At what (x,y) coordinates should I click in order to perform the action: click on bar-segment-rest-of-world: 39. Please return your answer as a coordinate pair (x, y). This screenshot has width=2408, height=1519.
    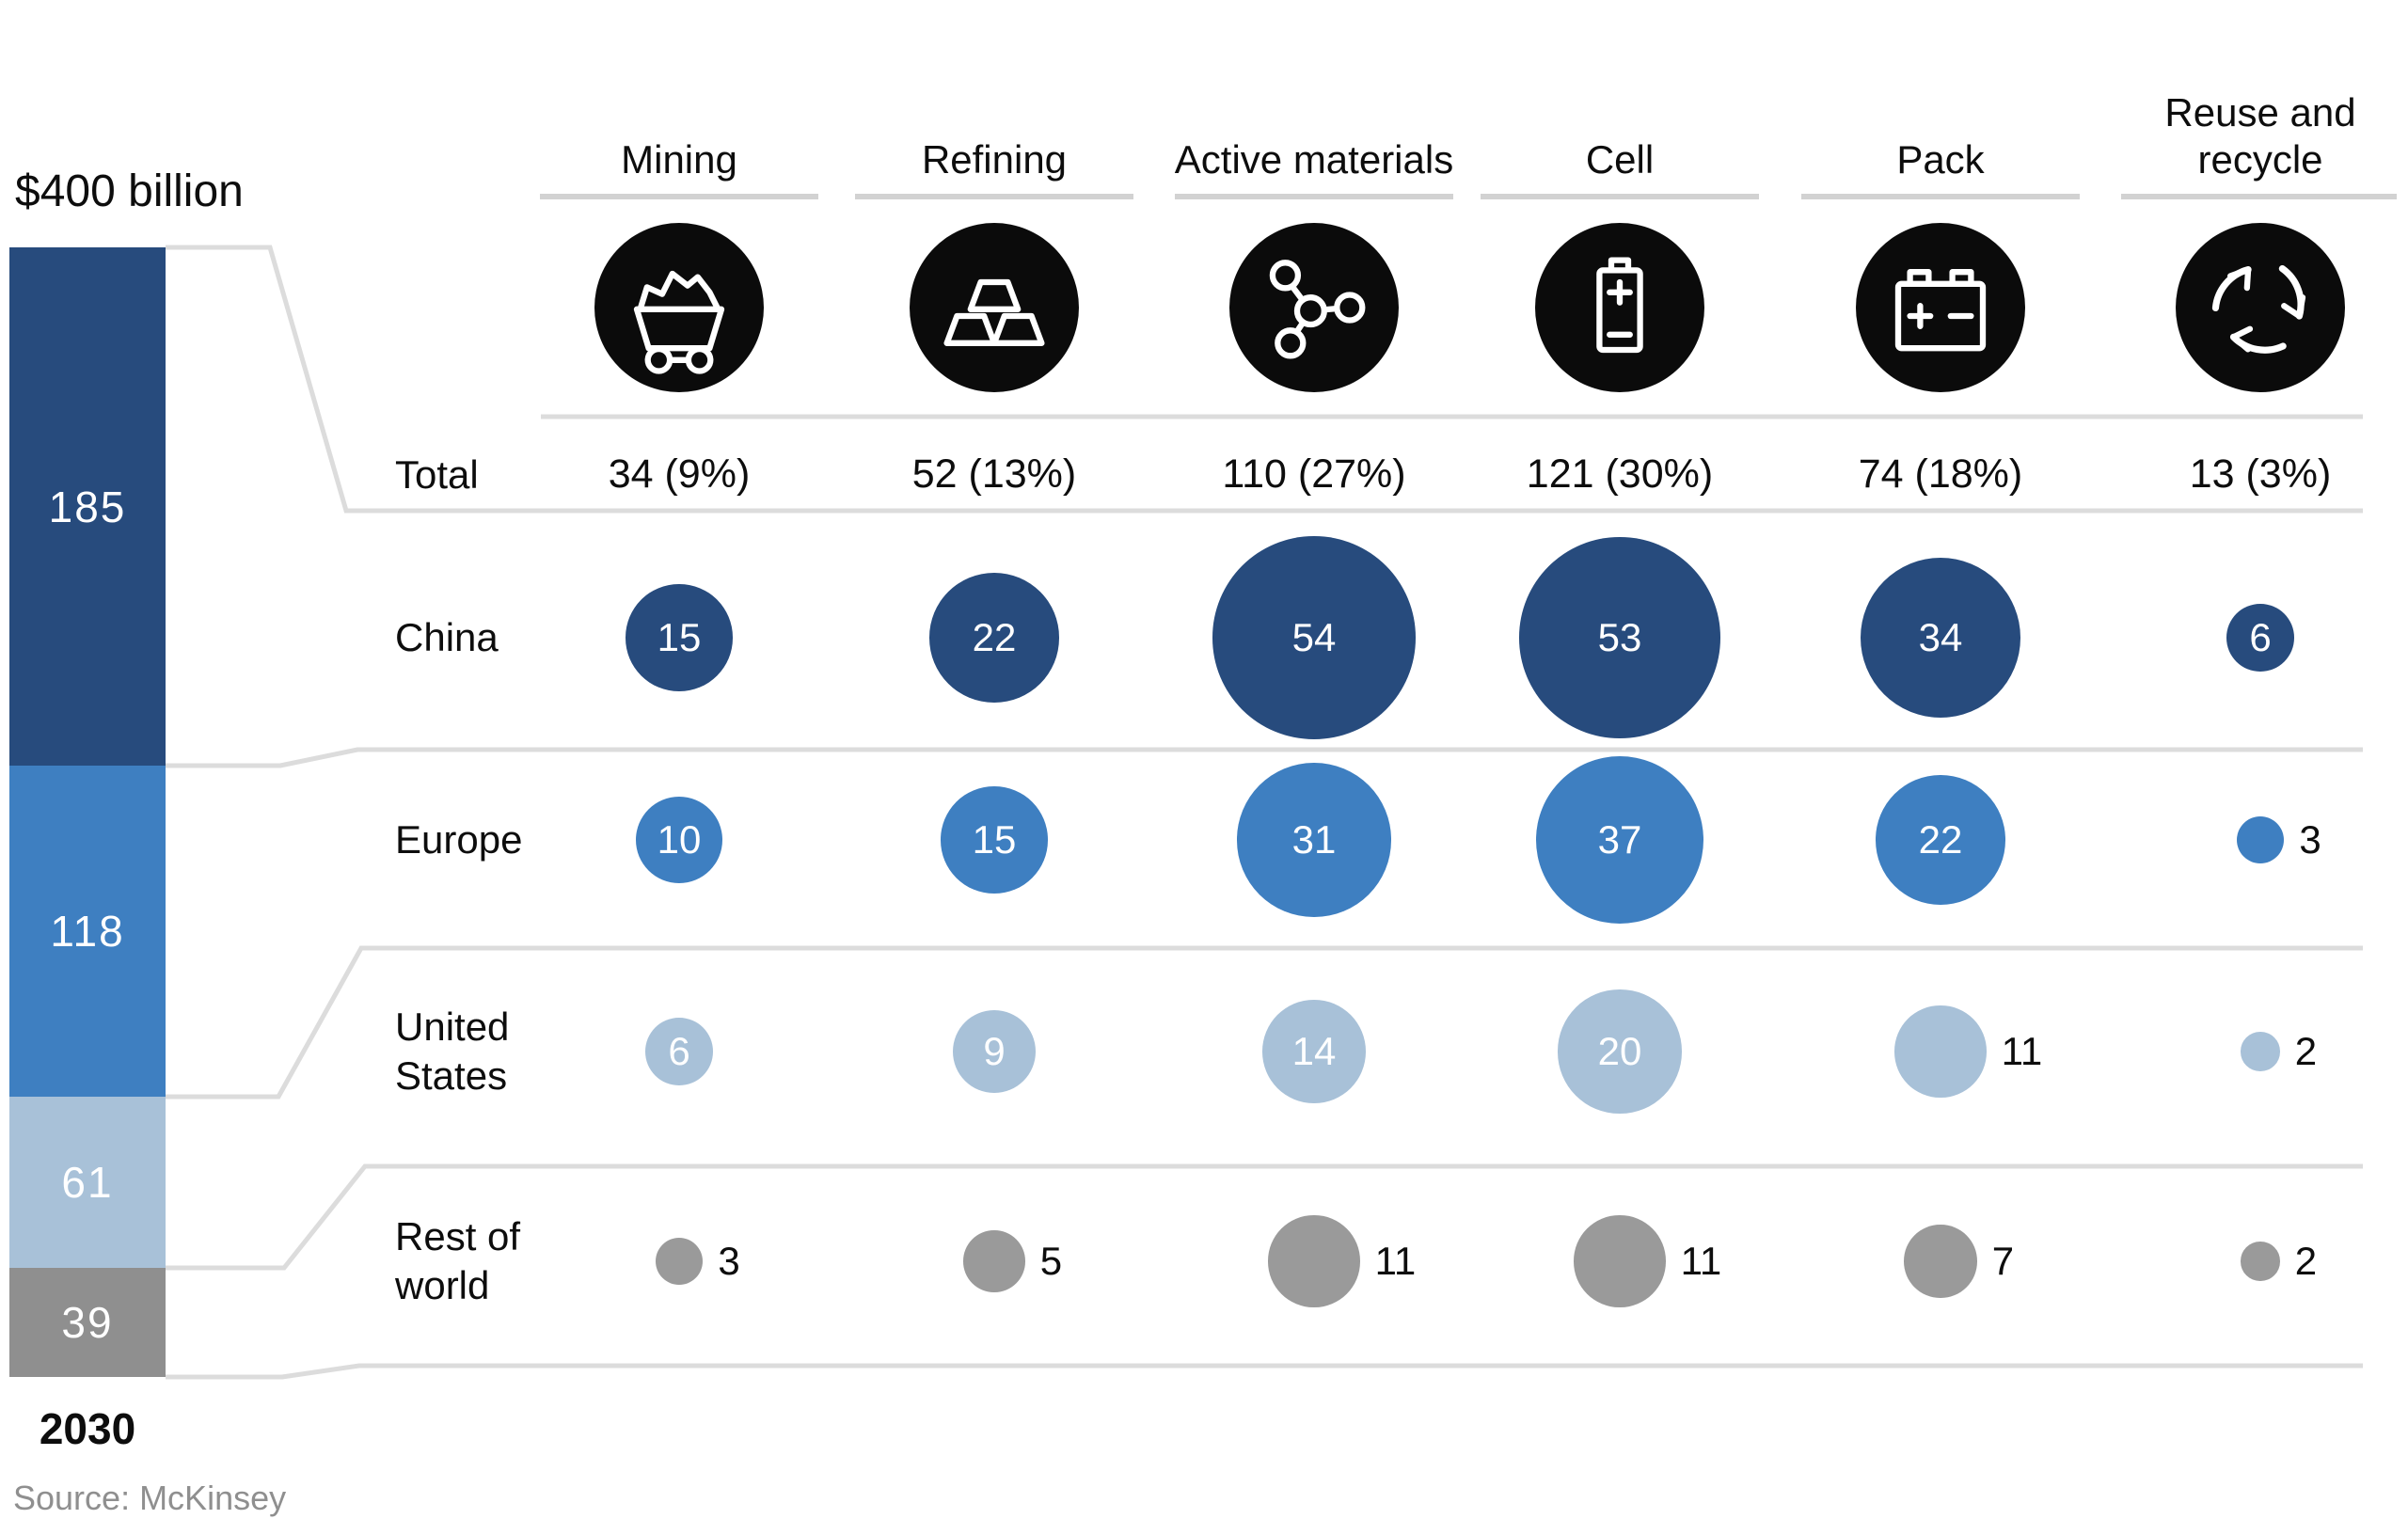
    Looking at the image, I should click on (88, 1322).